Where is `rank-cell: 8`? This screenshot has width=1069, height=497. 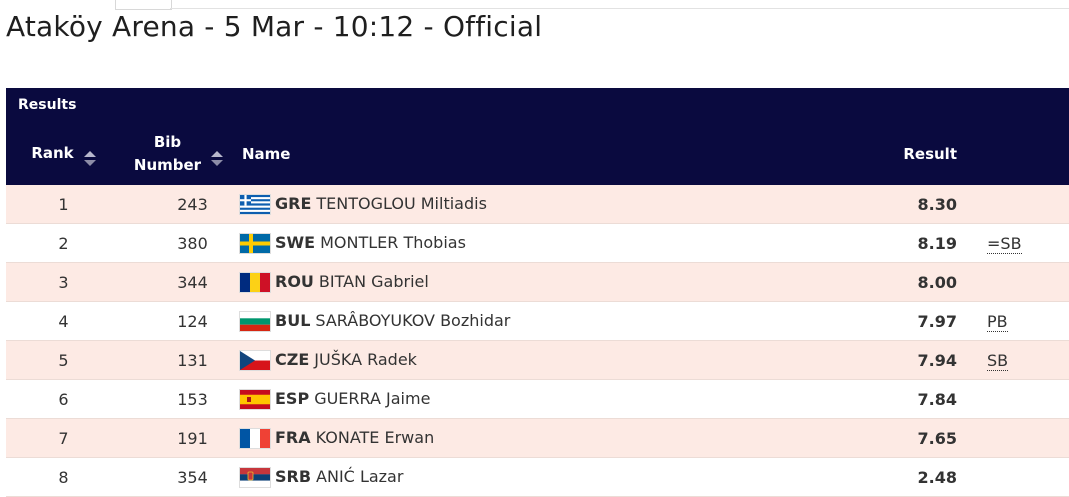 rank-cell: 8 is located at coordinates (63, 477).